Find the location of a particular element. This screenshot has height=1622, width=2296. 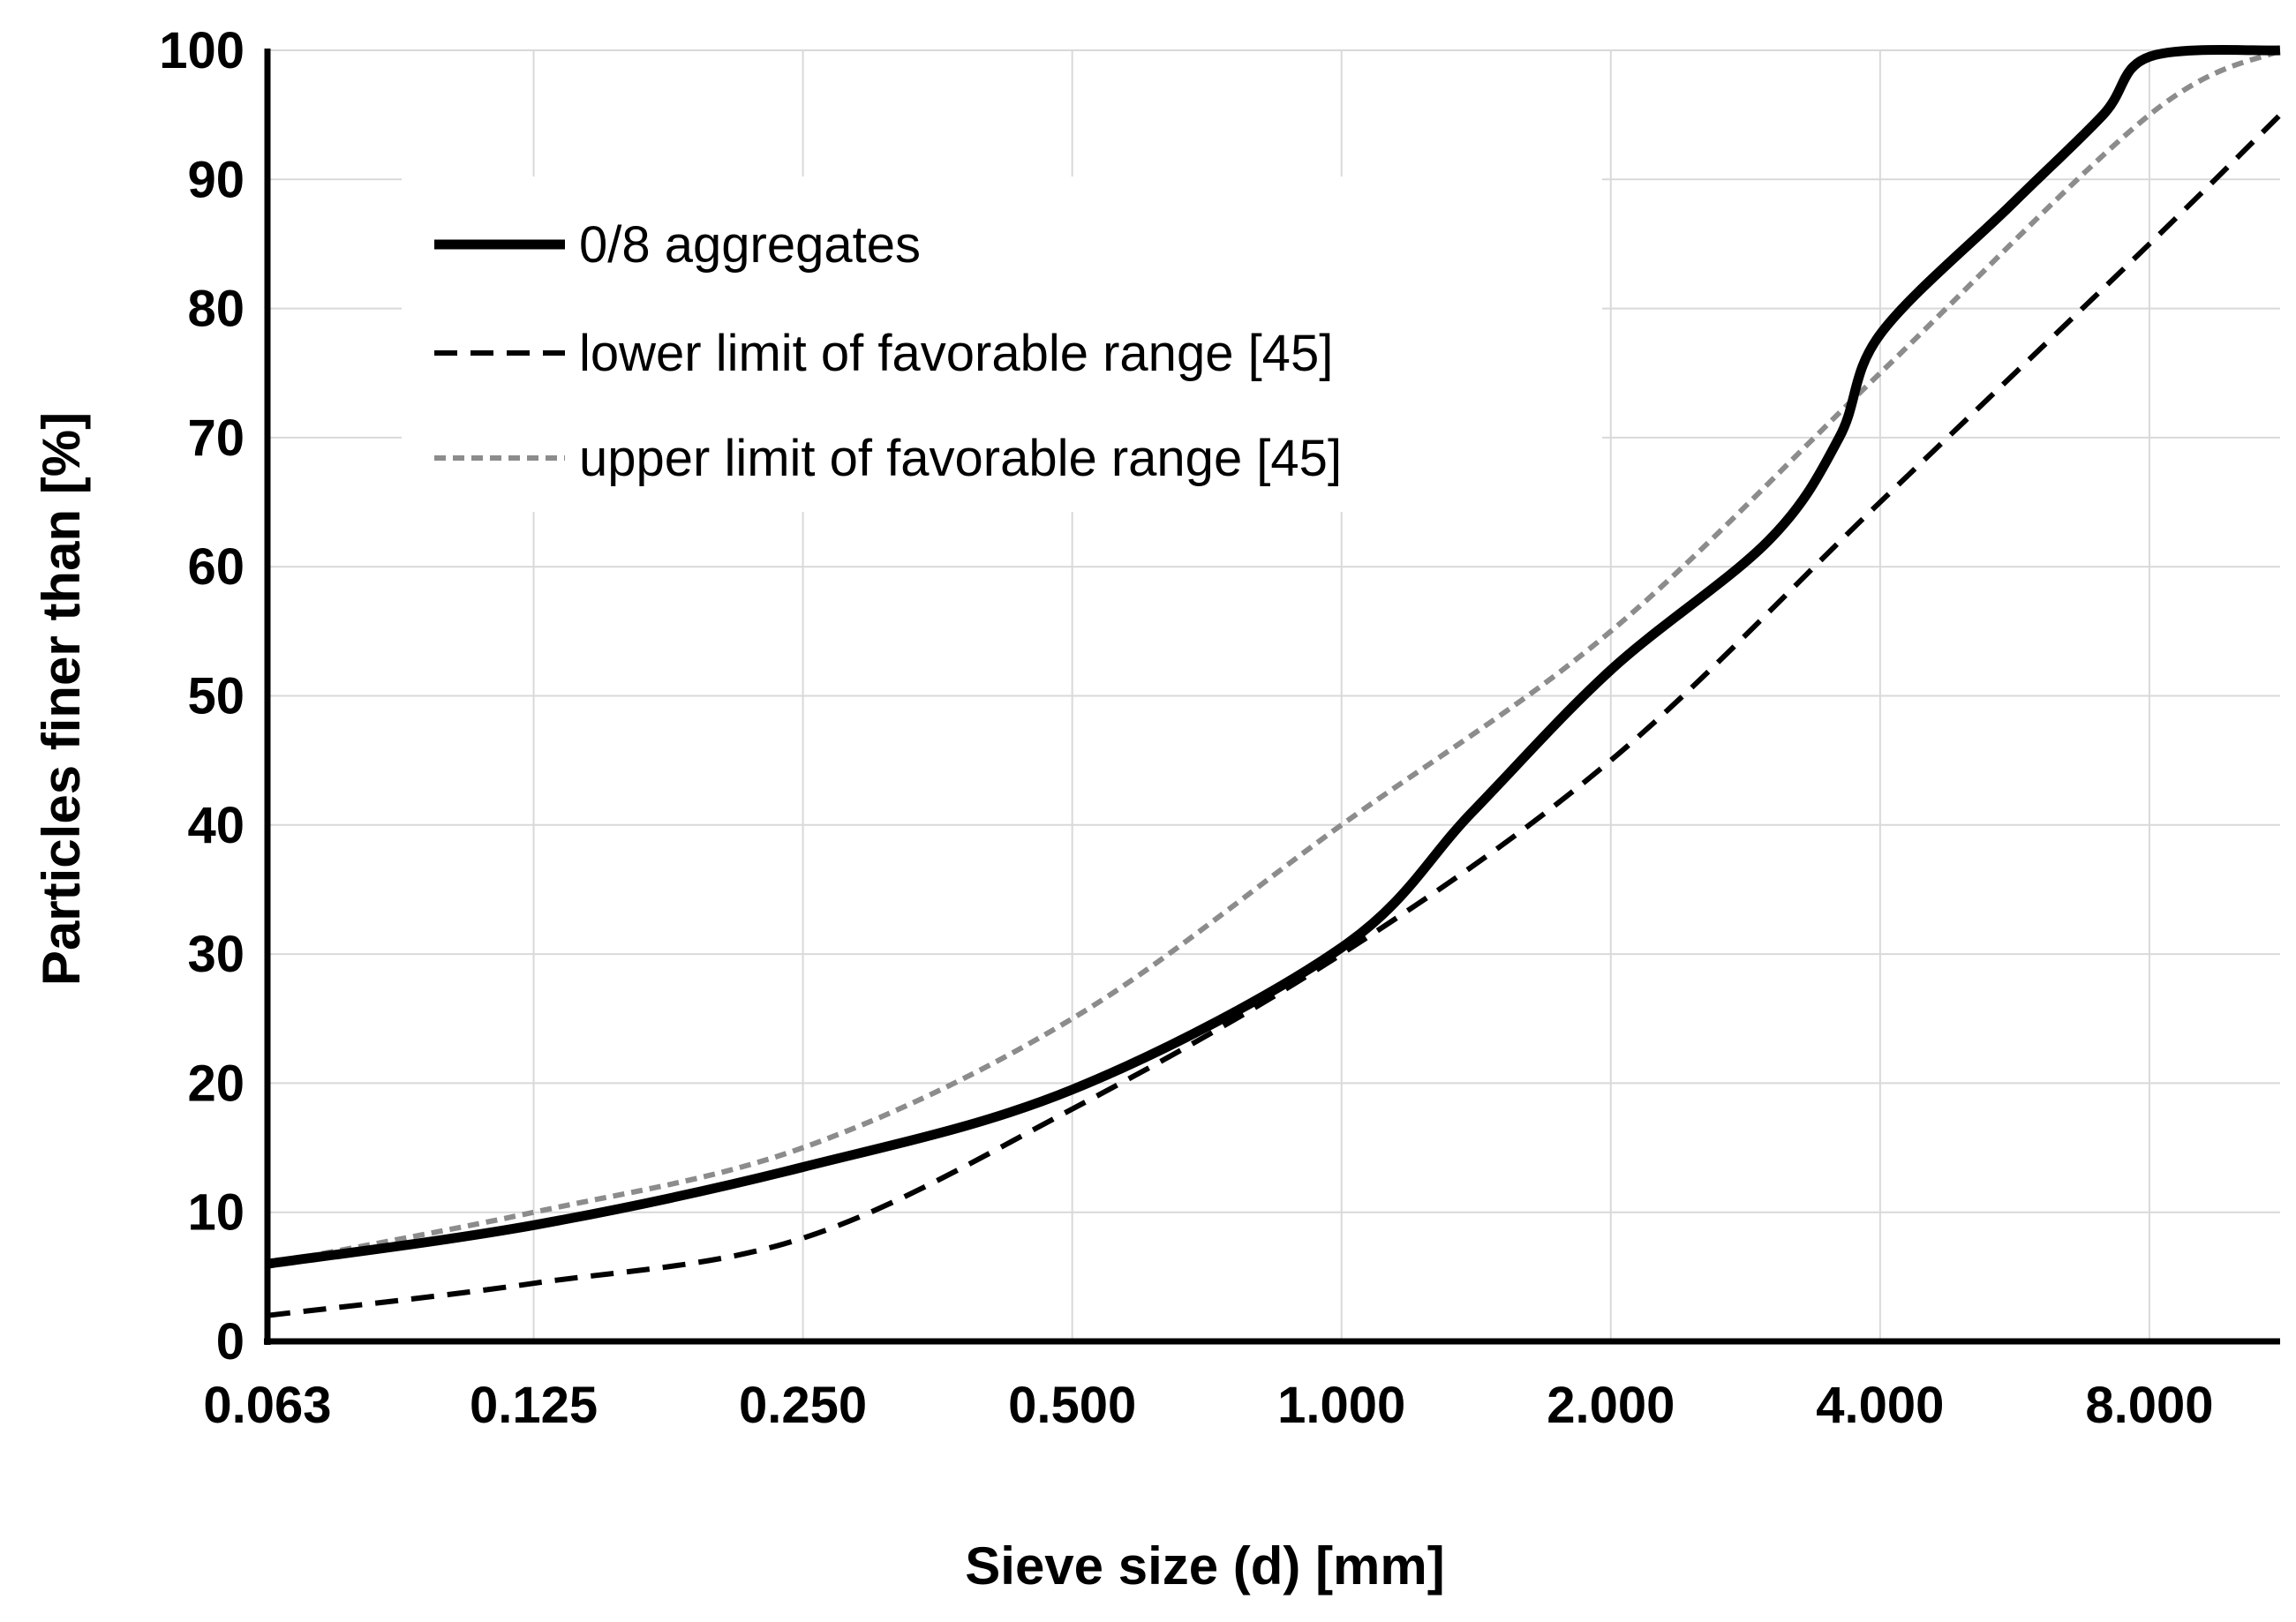

x-tick-label-7: 8.000 is located at coordinates (2149, 1406).